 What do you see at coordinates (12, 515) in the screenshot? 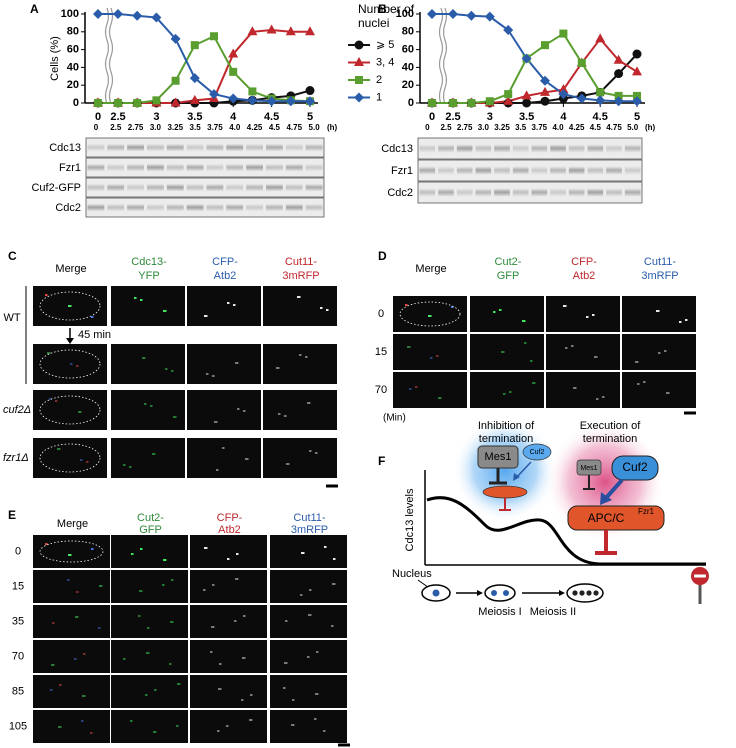
I see `panel-label: E` at bounding box center [12, 515].